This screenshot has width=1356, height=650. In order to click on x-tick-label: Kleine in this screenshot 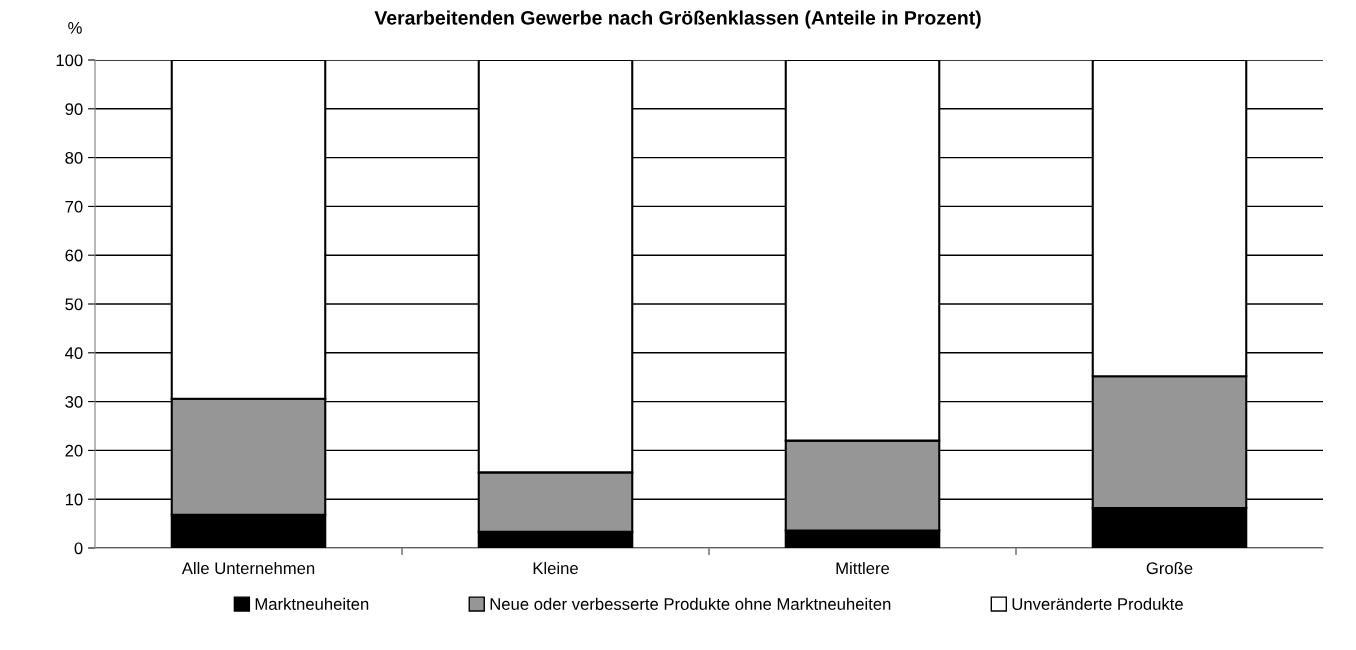, I will do `click(555, 568)`.